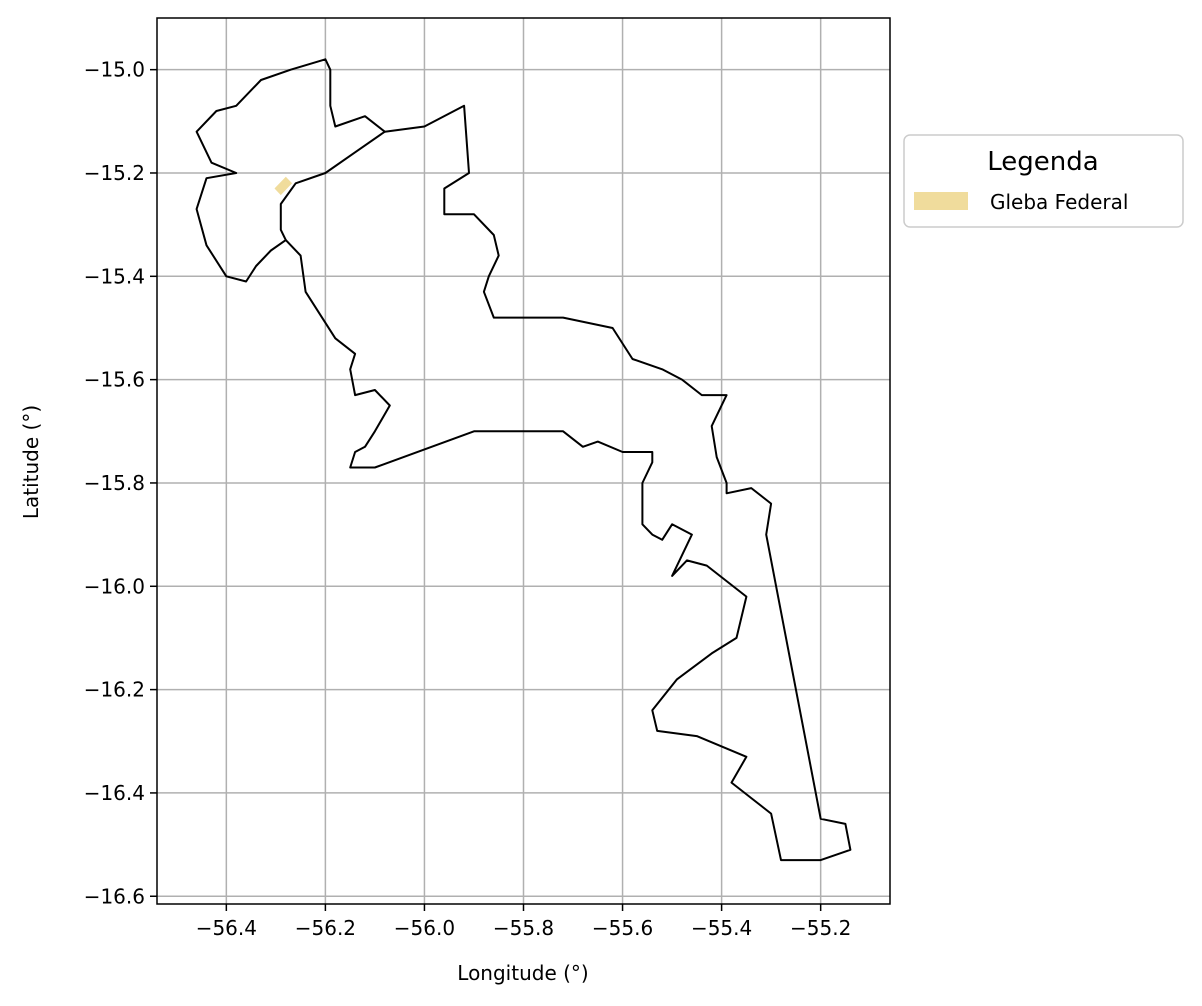 Image resolution: width=1202 pixels, height=1006 pixels. Describe the element at coordinates (114, 380) in the screenshot. I see `y-tick-label: −15.6` at that location.